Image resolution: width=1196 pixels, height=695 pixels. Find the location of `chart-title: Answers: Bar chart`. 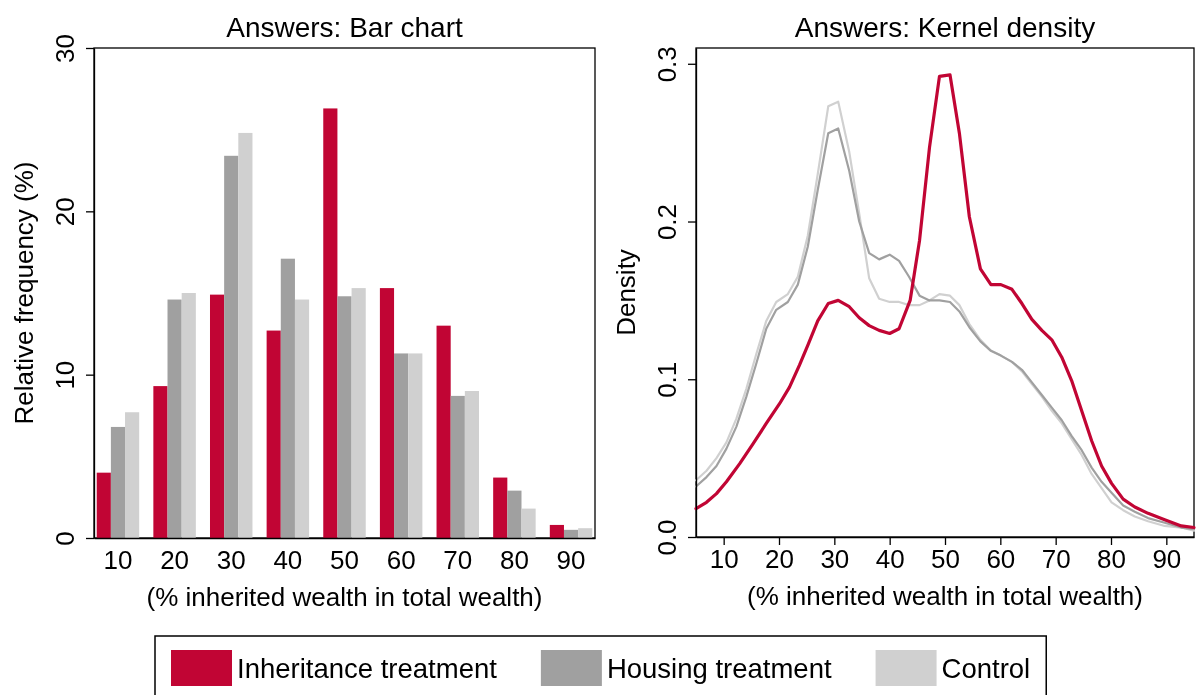

chart-title: Answers: Bar chart is located at coordinates (344, 27).